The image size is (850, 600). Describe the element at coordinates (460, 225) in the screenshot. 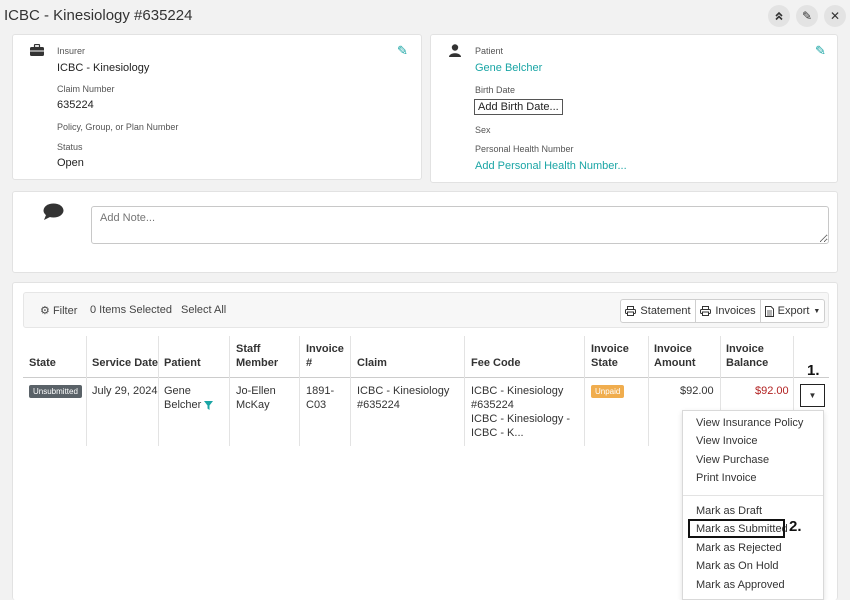

I see `note-input` at that location.